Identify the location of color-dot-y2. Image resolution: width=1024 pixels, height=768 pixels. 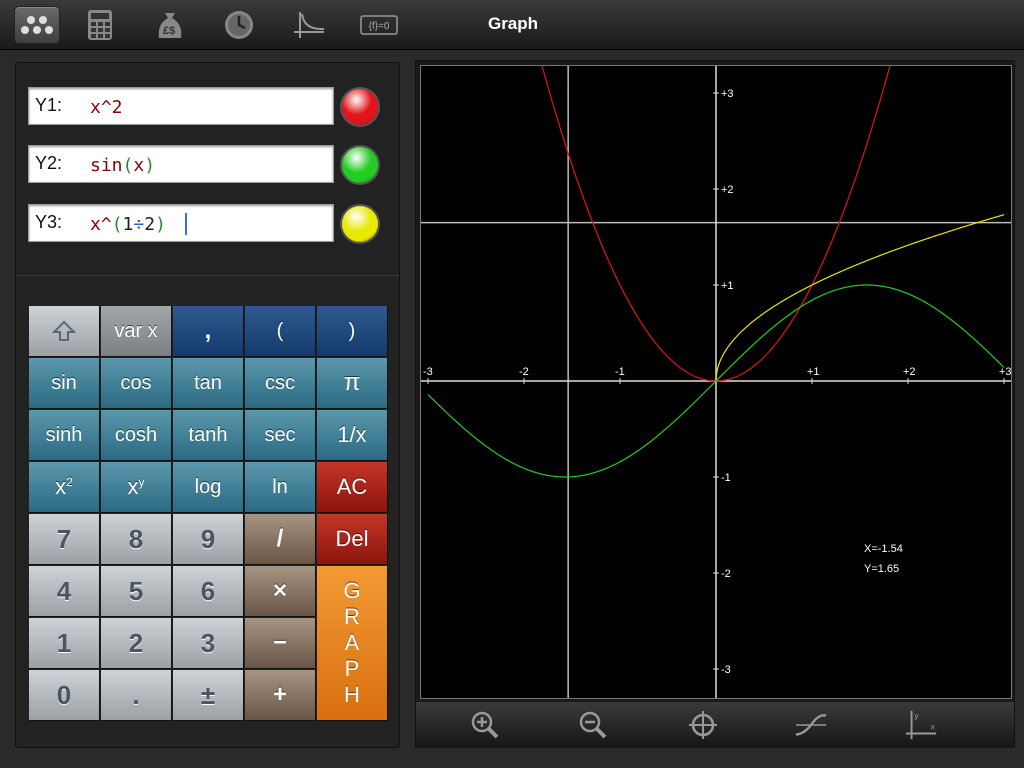
(360, 165).